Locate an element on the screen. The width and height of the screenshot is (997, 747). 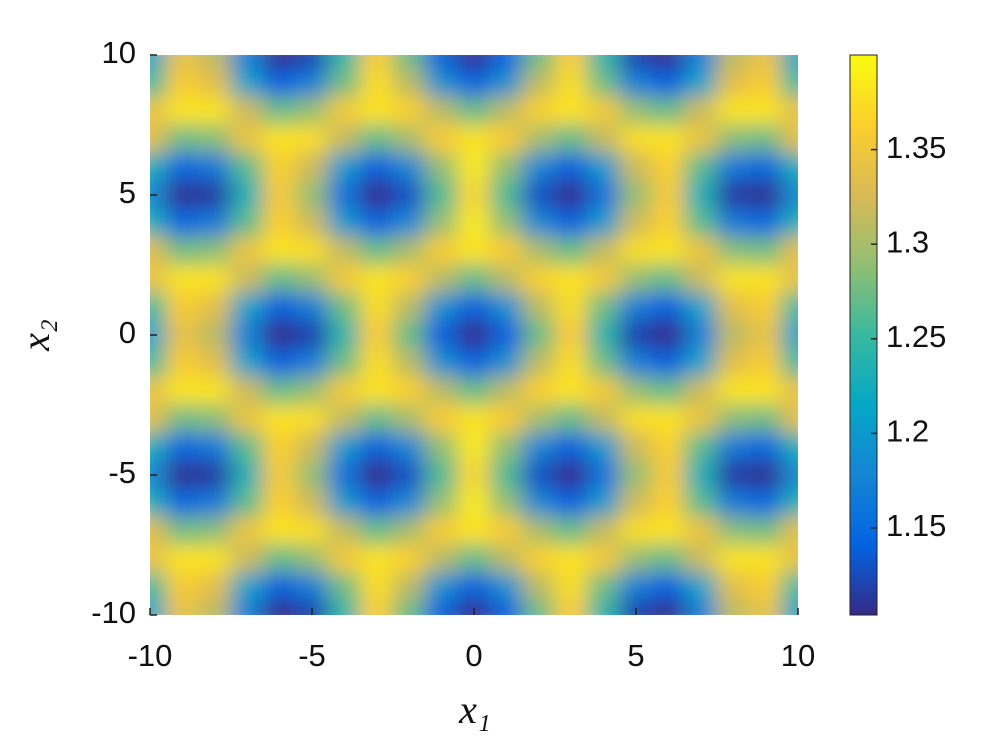
y-tick-label: -10 is located at coordinates (113, 612).